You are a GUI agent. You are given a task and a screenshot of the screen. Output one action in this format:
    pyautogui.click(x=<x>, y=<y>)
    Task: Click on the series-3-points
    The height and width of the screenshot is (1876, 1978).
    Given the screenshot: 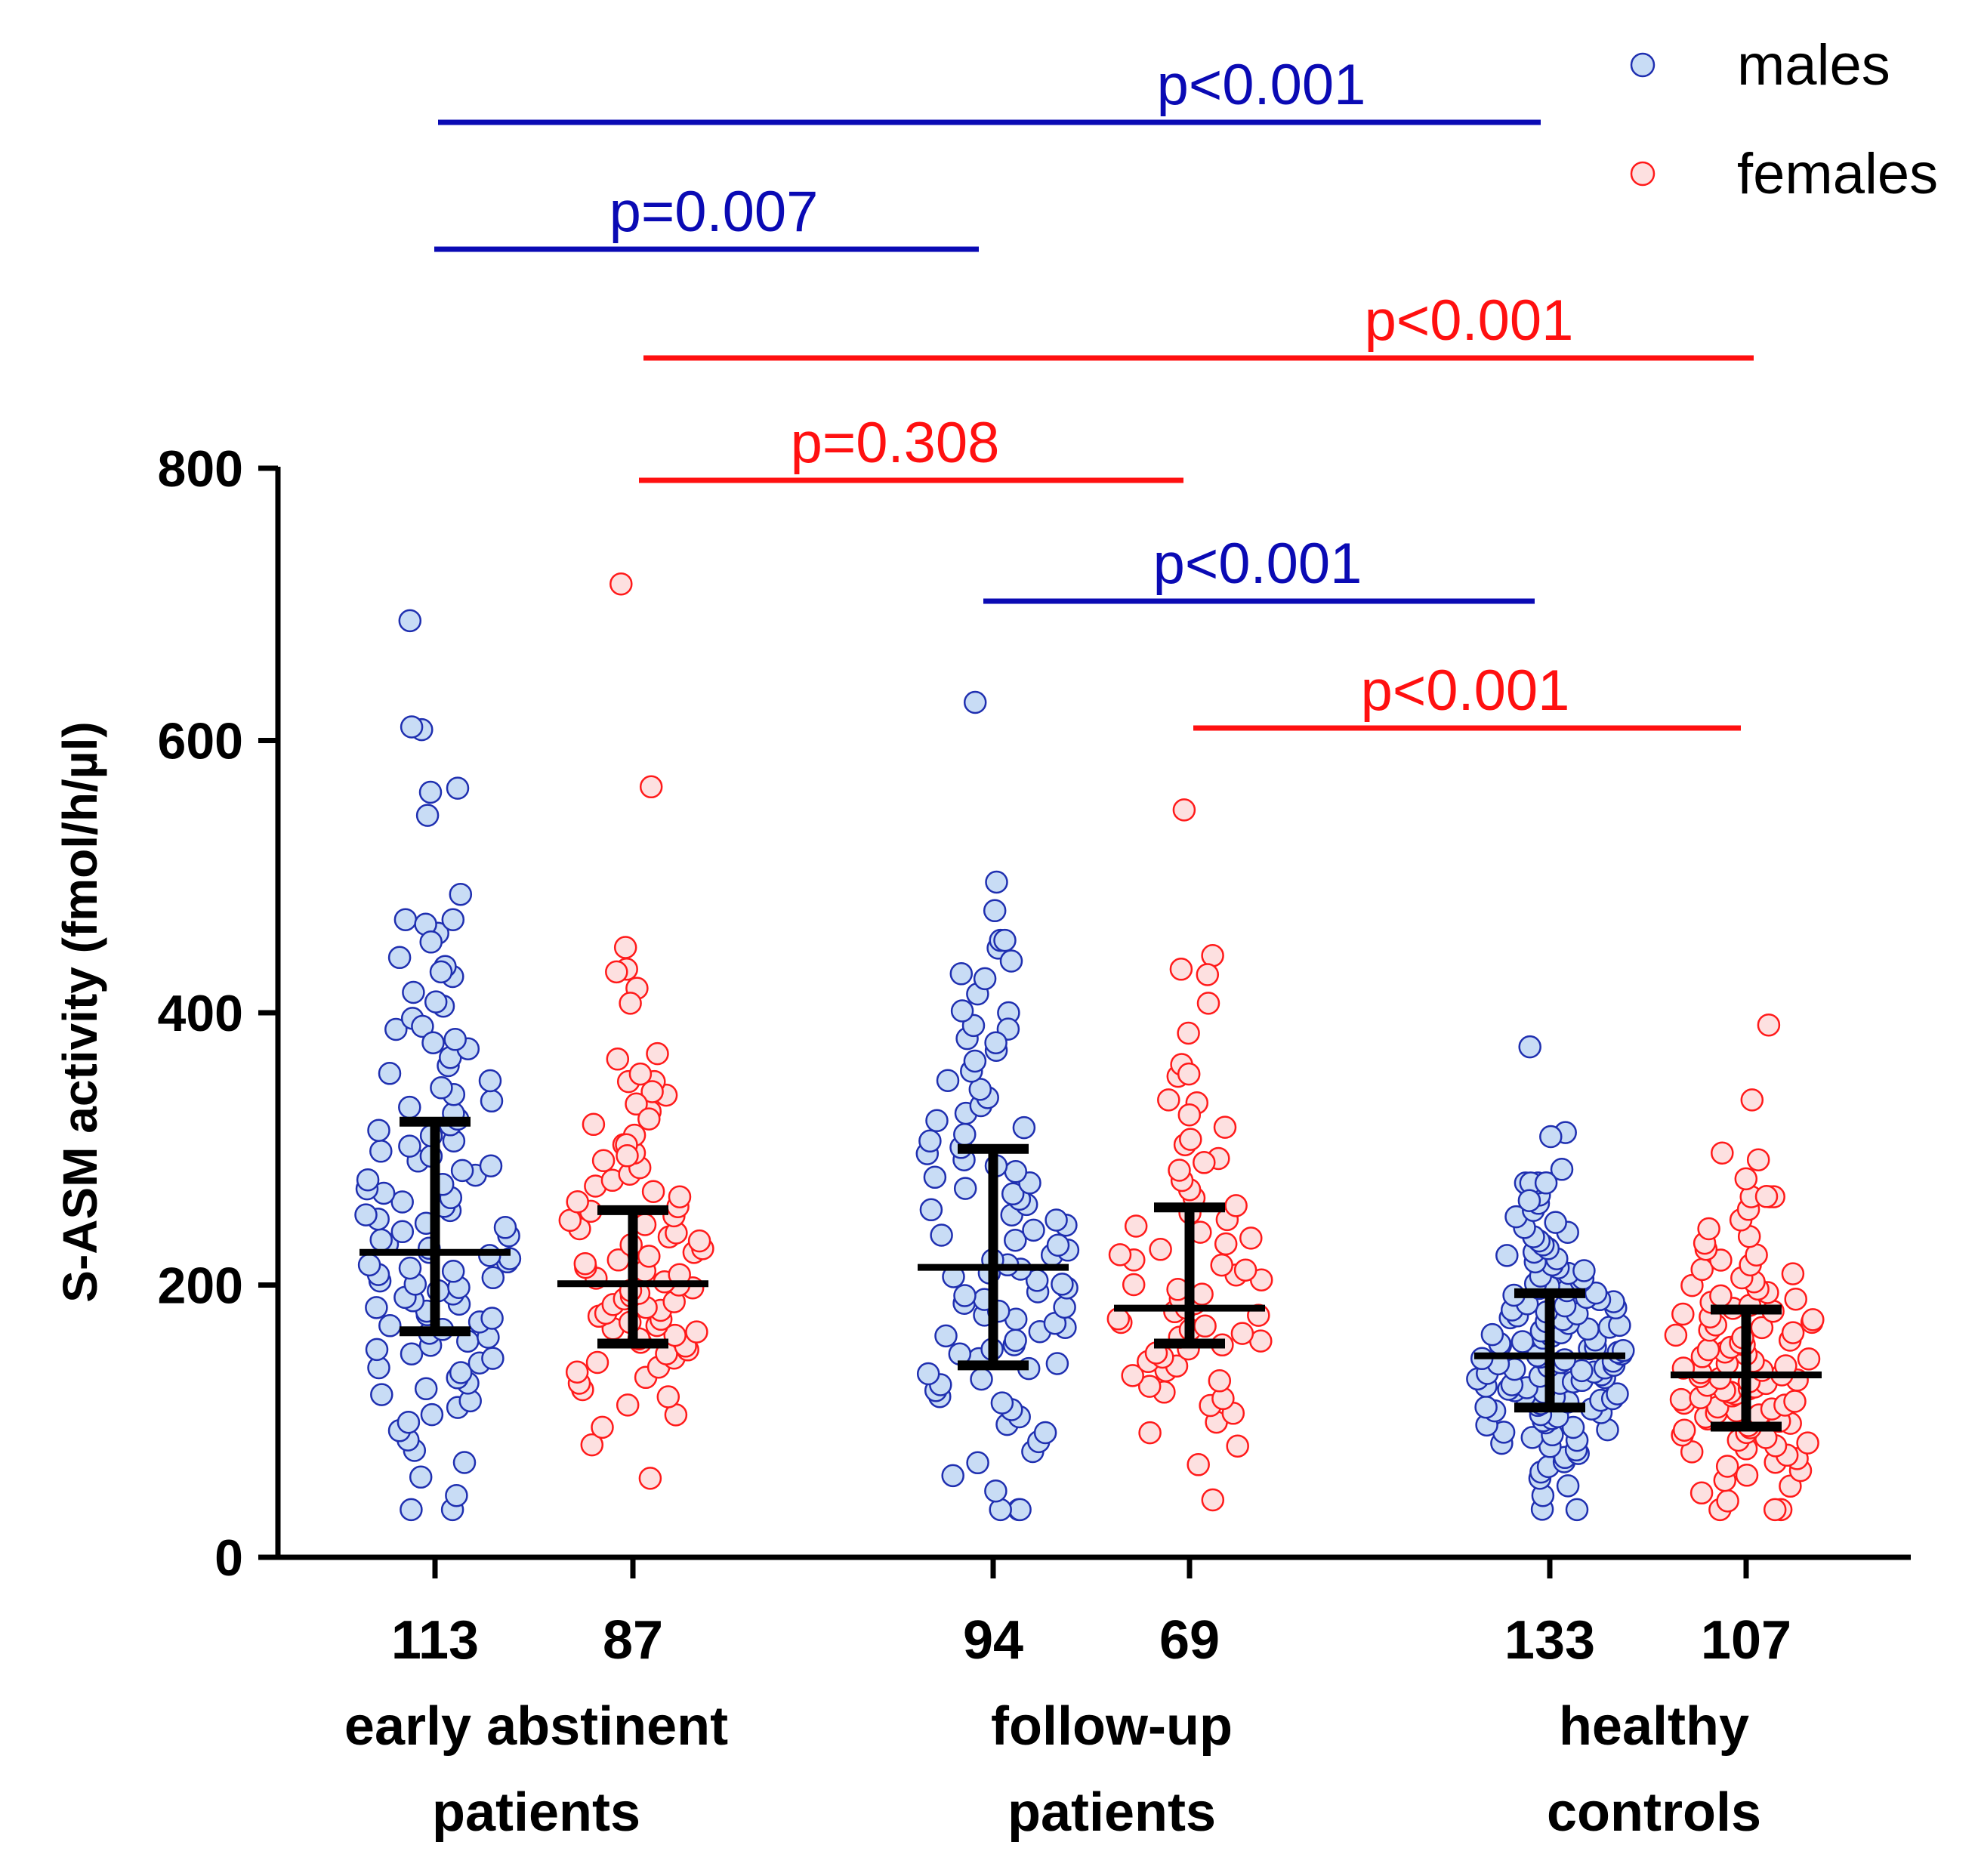 What is the action you would take?
    pyautogui.click(x=998, y=1106)
    